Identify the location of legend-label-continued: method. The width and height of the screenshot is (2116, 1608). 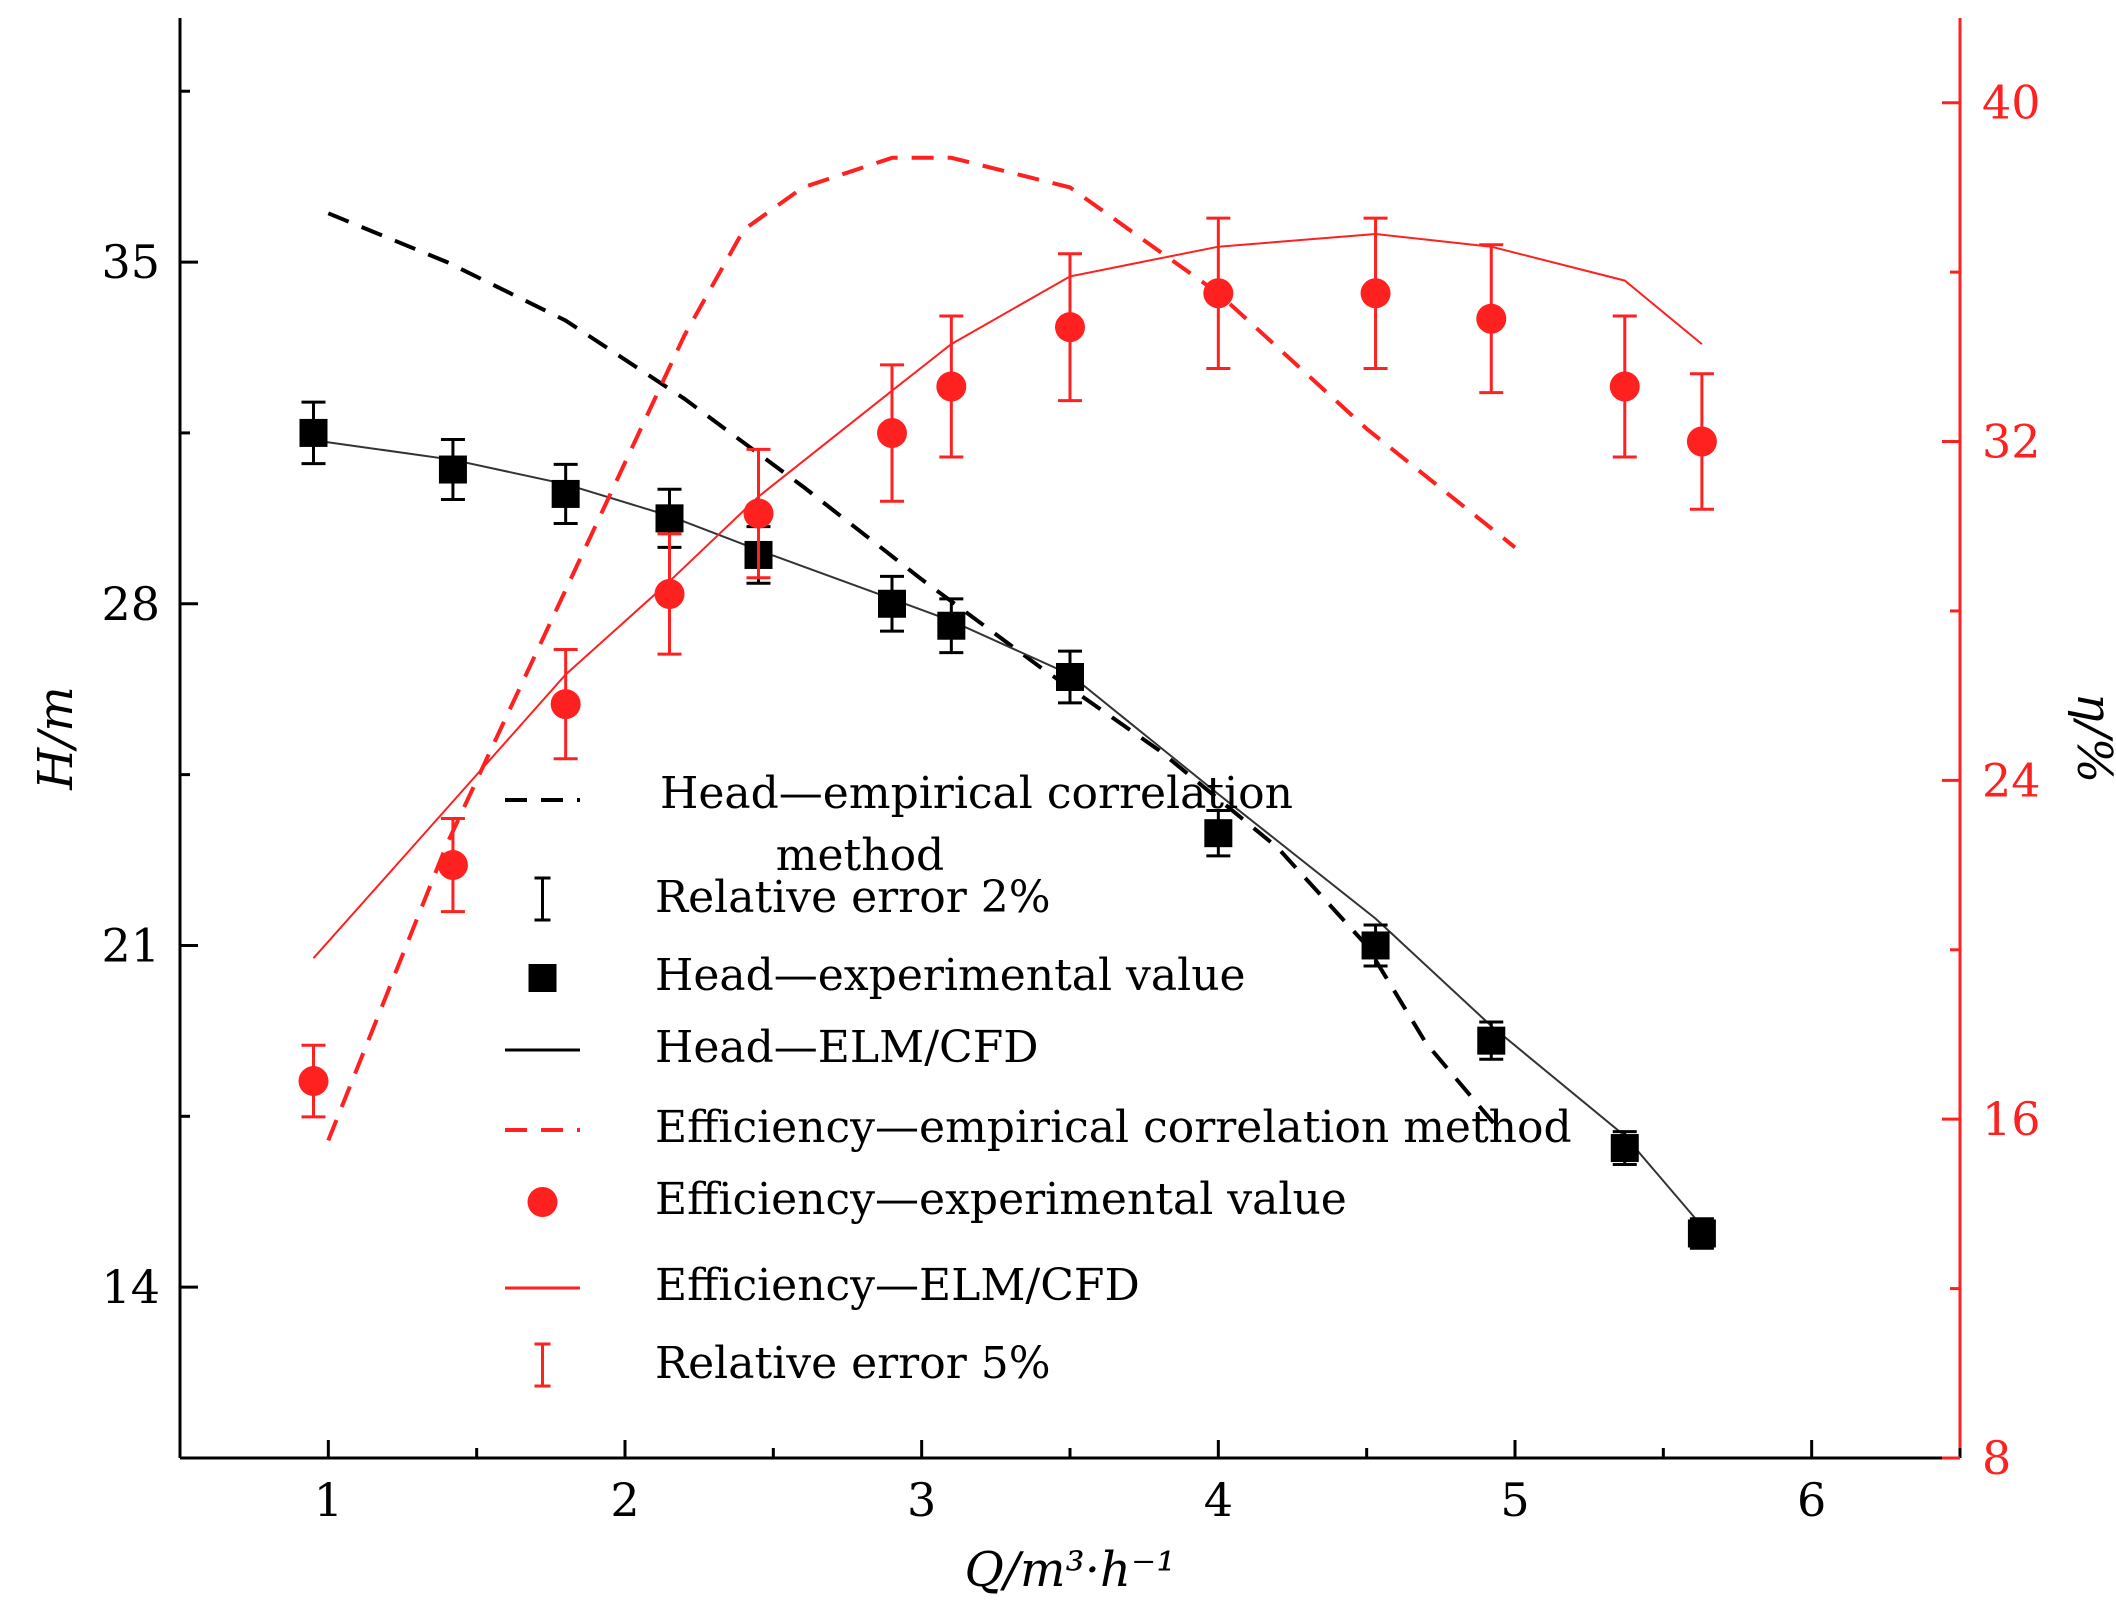
(860, 855).